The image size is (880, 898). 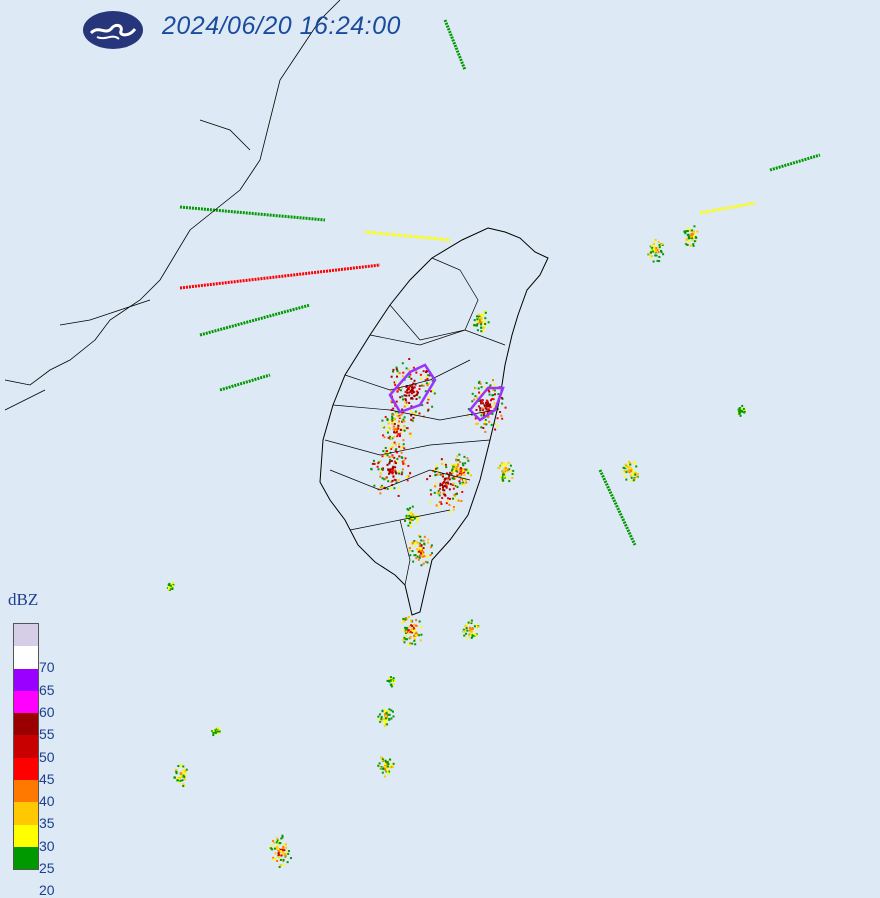 I want to click on legend-label: 35, so click(x=47, y=823).